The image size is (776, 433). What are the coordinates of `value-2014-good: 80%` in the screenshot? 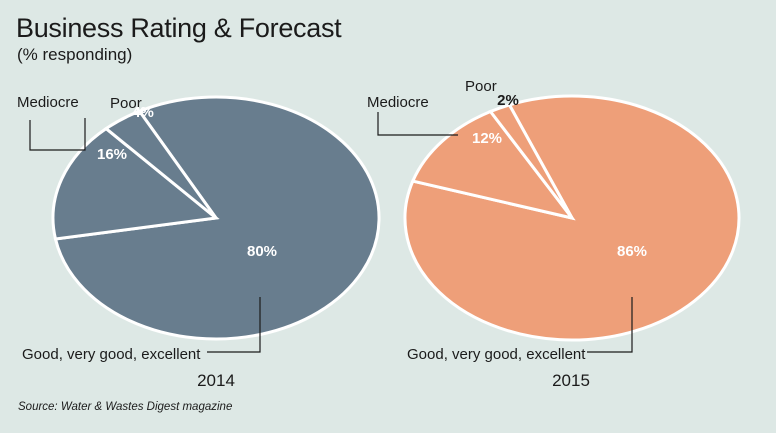 It's located at (262, 251).